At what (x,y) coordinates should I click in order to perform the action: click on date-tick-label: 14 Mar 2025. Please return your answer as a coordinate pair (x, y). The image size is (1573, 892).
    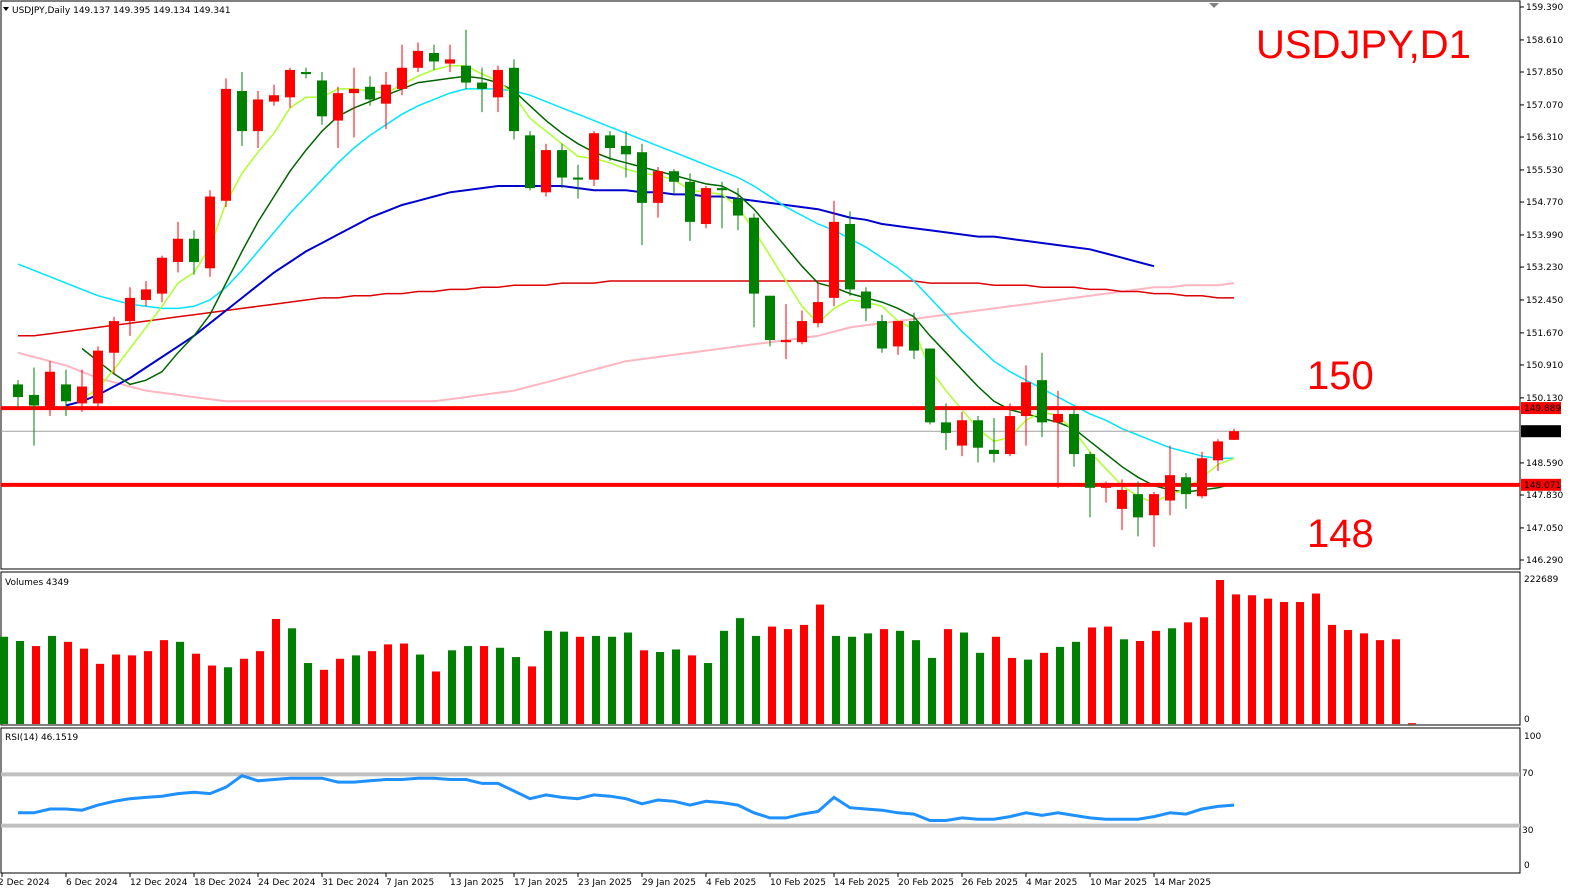
    Looking at the image, I should click on (1182, 883).